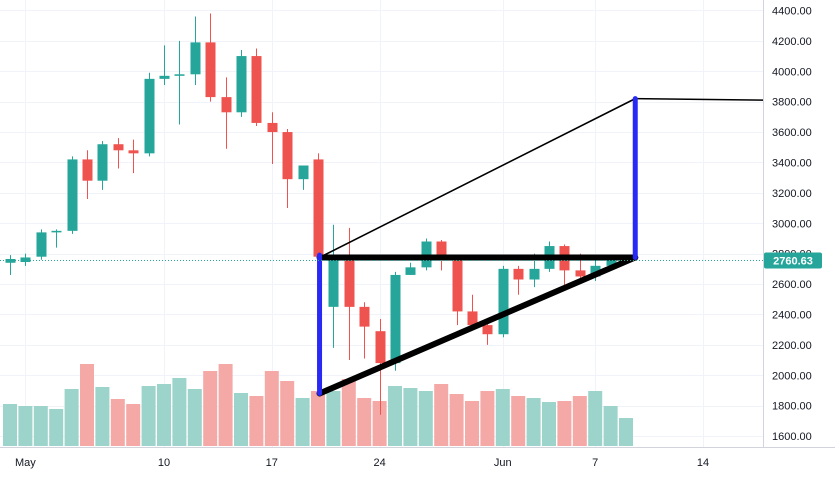 The width and height of the screenshot is (835, 482). What do you see at coordinates (792, 103) in the screenshot?
I see `price-axis-label: 3800.00` at bounding box center [792, 103].